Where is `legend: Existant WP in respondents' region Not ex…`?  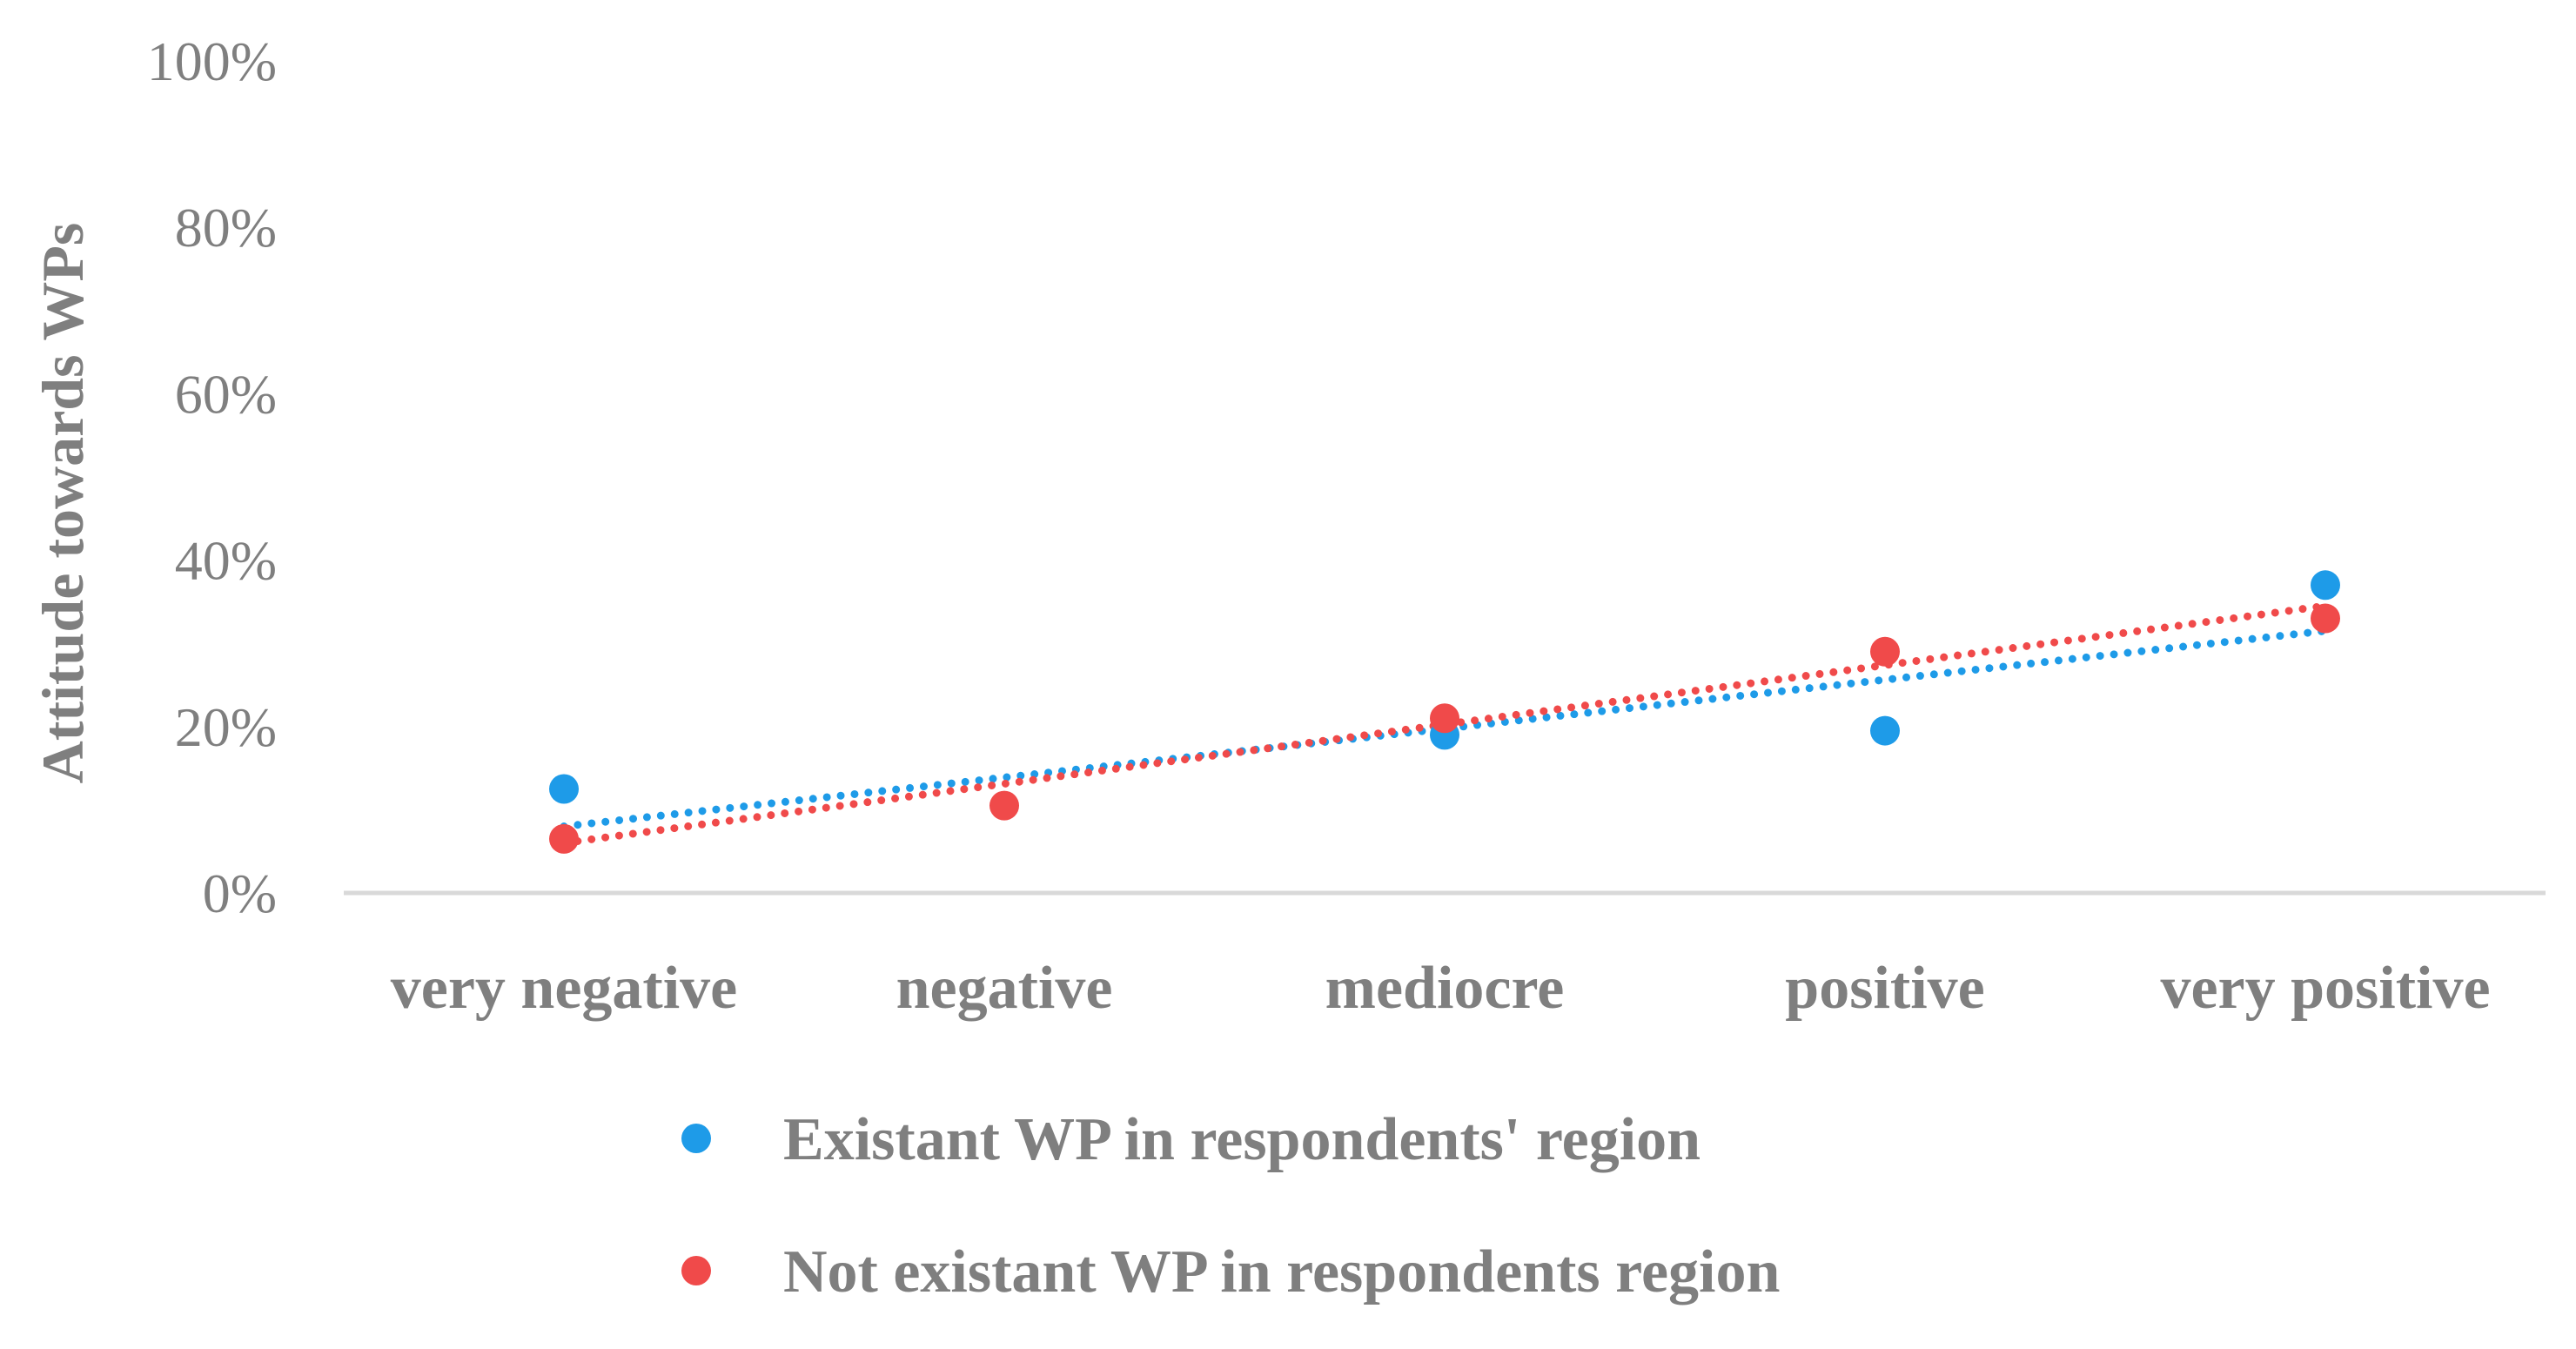 legend: Existant WP in respondents' region Not ex… is located at coordinates (1230, 1205).